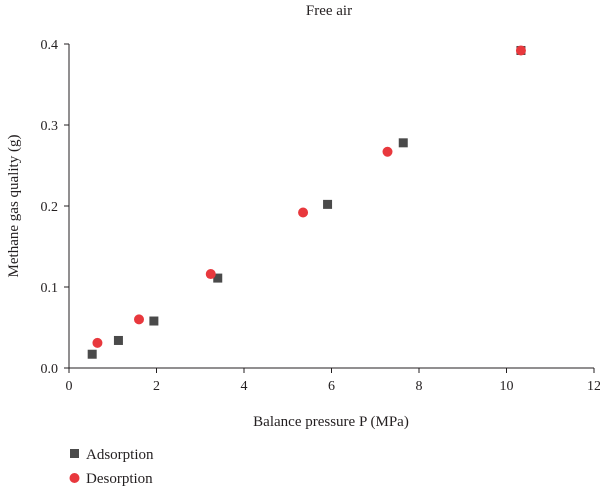 The image size is (600, 489). Describe the element at coordinates (50, 126) in the screenshot. I see `y-tick-label: 0.3` at that location.